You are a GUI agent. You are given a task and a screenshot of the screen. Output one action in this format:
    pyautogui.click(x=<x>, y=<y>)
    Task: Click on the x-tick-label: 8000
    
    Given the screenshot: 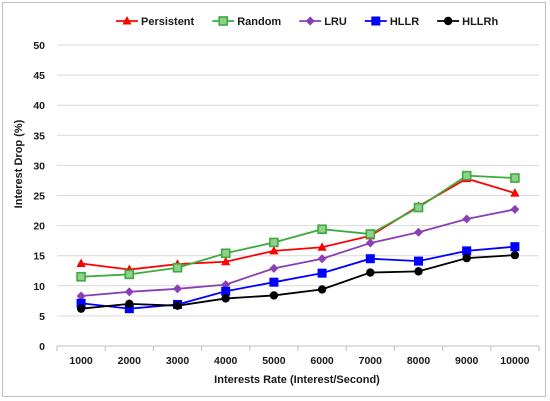 What is the action you would take?
    pyautogui.click(x=419, y=361)
    